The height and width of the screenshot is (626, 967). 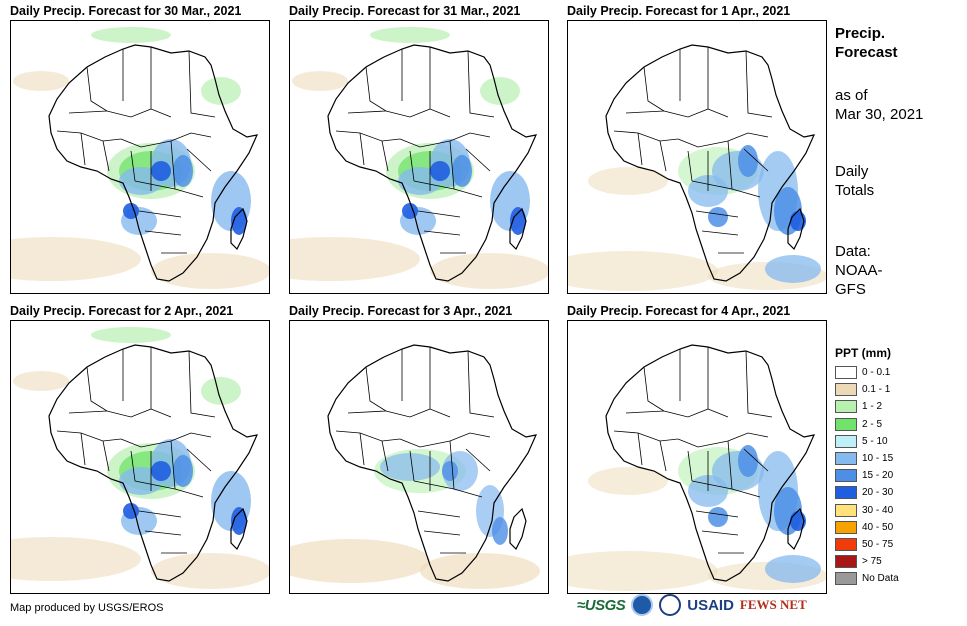 I want to click on legend-item: 5 - 10, so click(x=867, y=441).